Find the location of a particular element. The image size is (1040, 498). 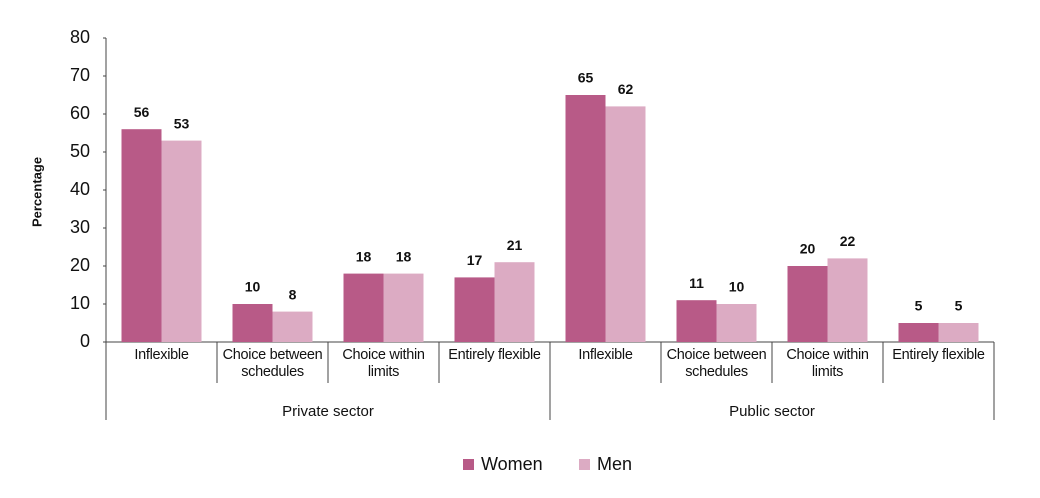

data-label: 56 is located at coordinates (142, 112).